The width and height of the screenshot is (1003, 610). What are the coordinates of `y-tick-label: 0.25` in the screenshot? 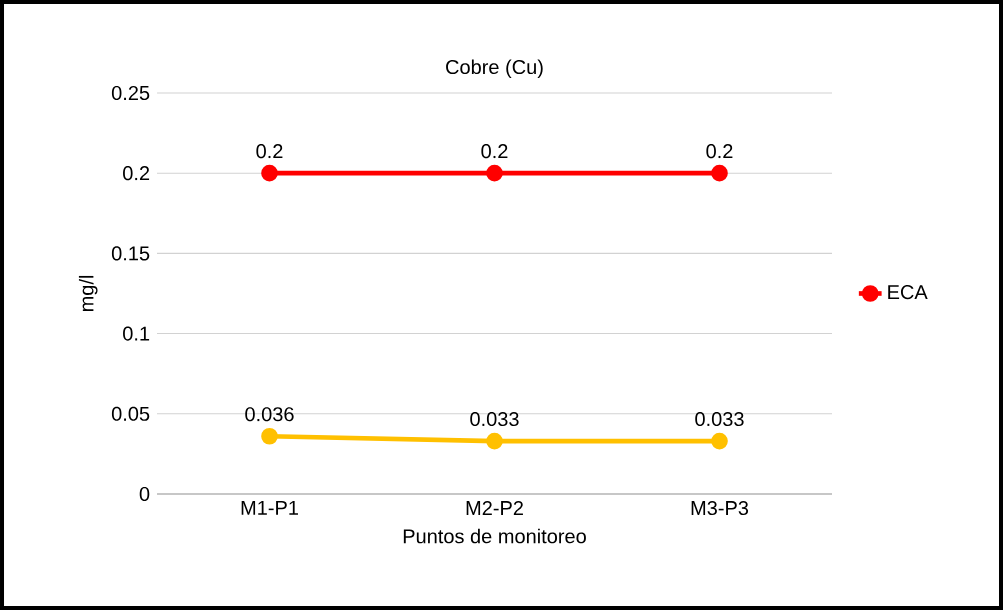 It's located at (130, 93).